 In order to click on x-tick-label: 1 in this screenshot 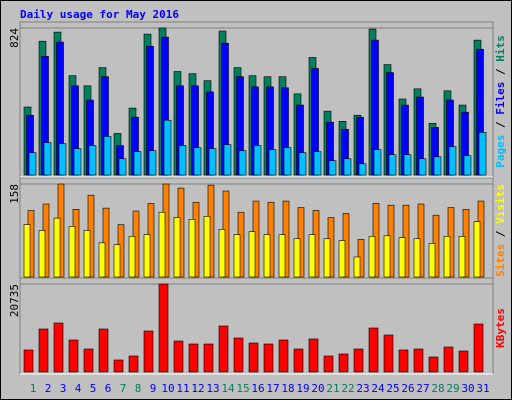, I will do `click(33, 388)`.